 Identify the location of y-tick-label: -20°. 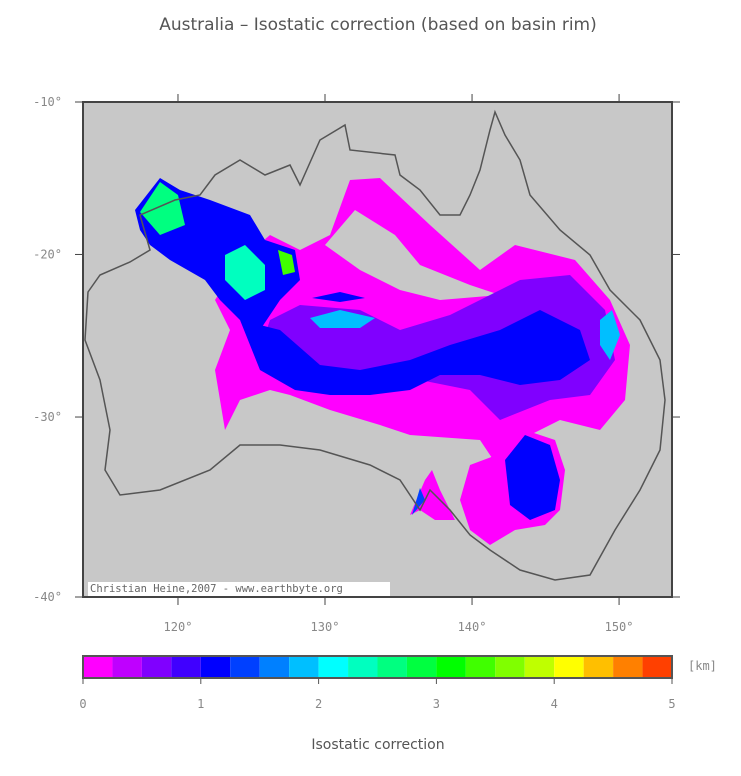
(47, 254).